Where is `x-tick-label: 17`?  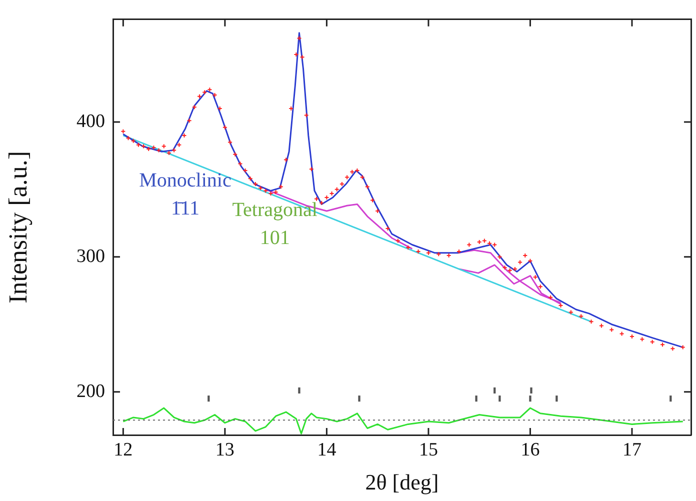
x-tick-label: 17 is located at coordinates (632, 449).